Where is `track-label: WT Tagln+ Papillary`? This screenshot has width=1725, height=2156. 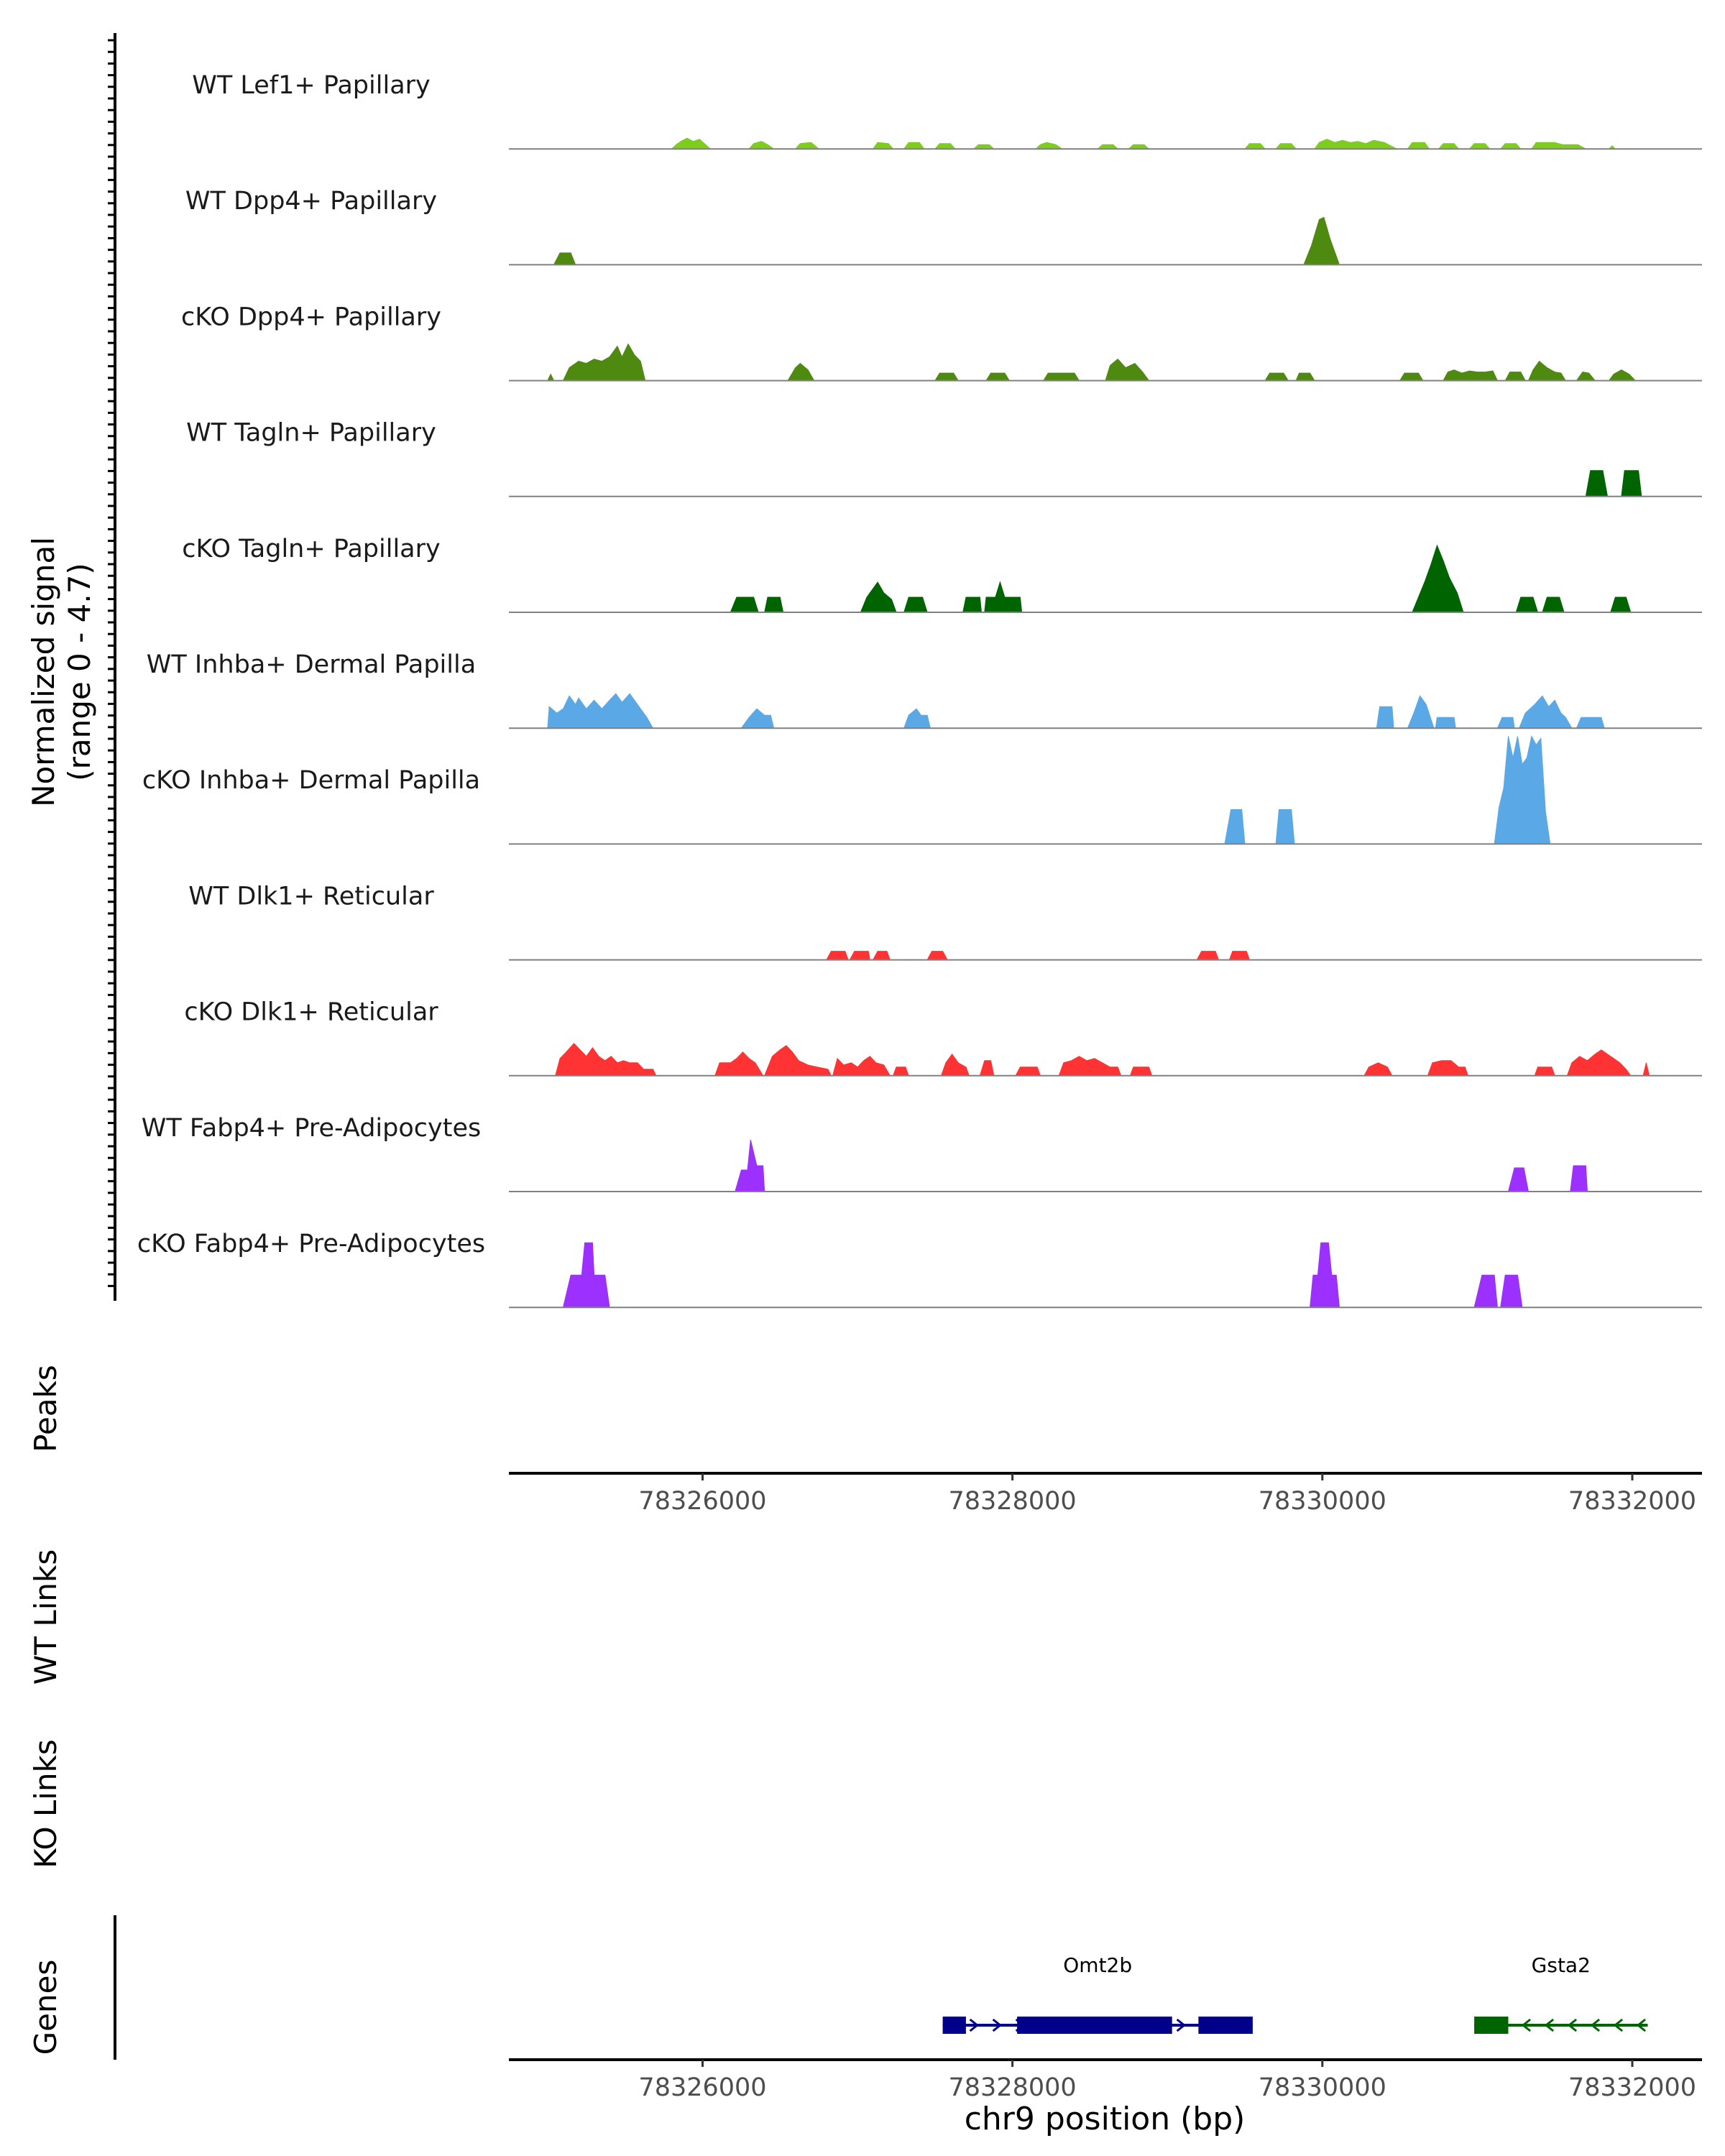
track-label: WT Tagln+ Papillary is located at coordinates (311, 434).